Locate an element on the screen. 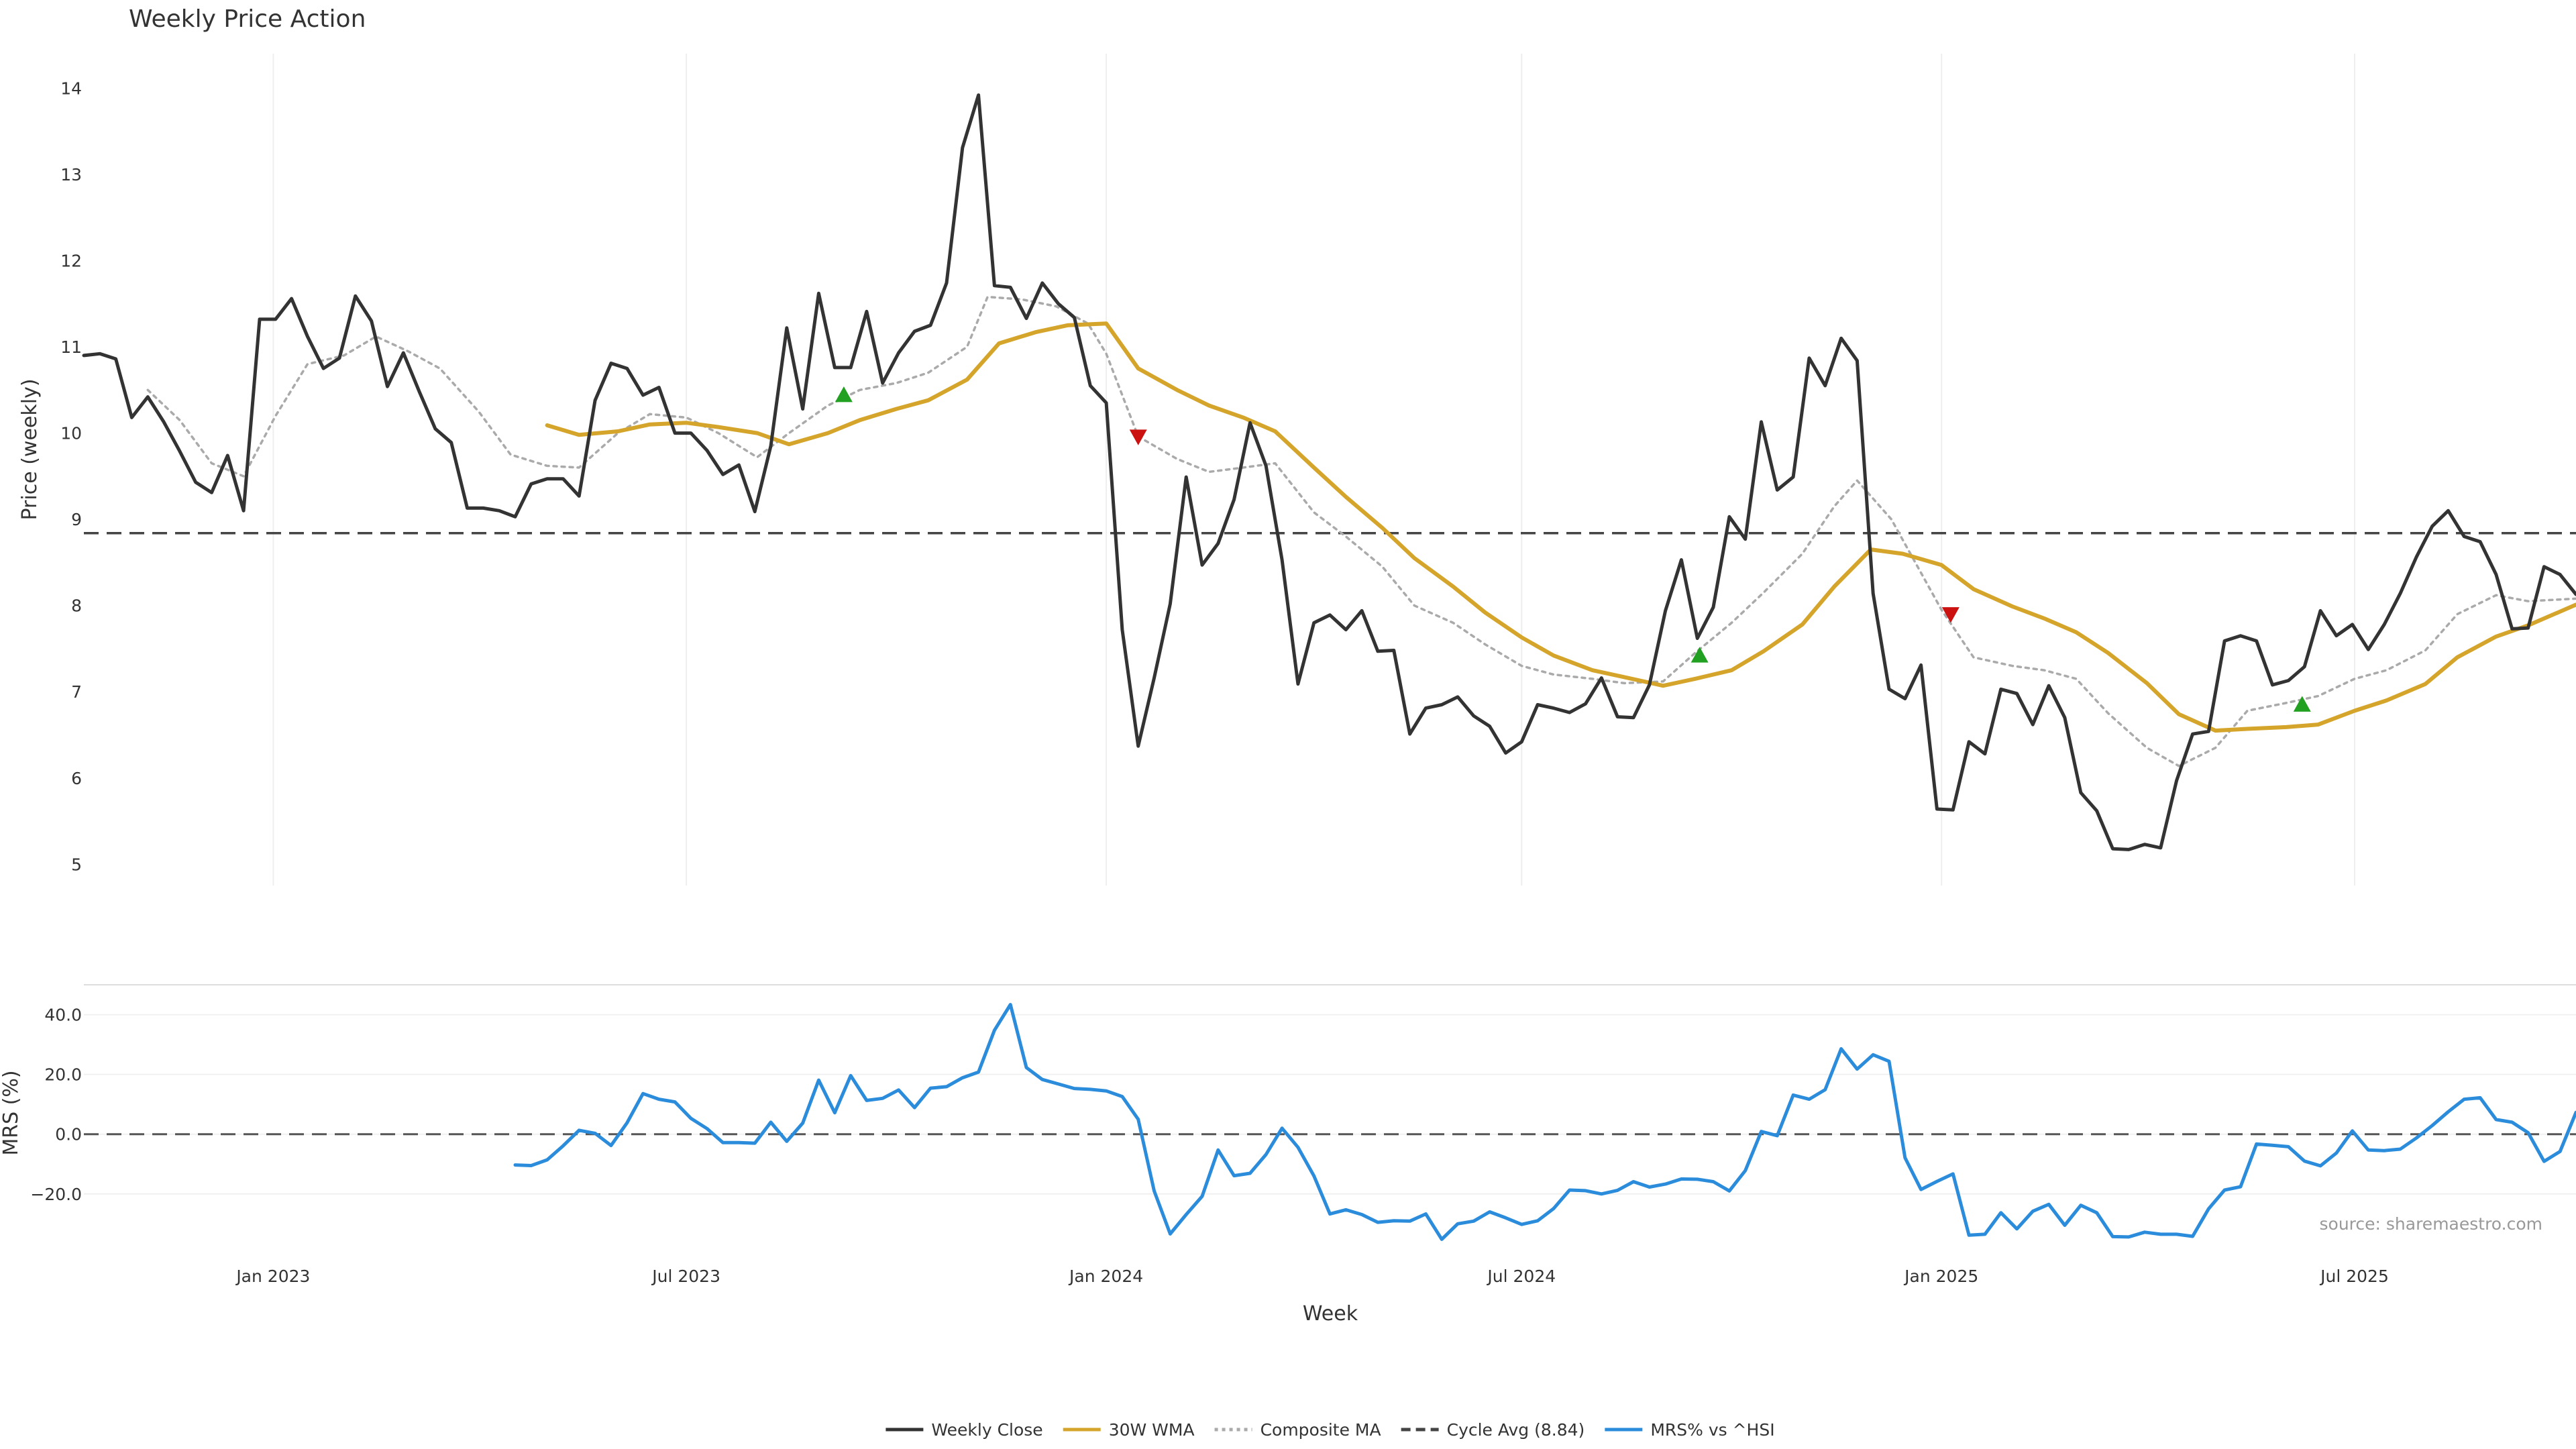 The width and height of the screenshot is (2576, 1449). mrs-y-tick-label: 20.0 is located at coordinates (63, 1075).